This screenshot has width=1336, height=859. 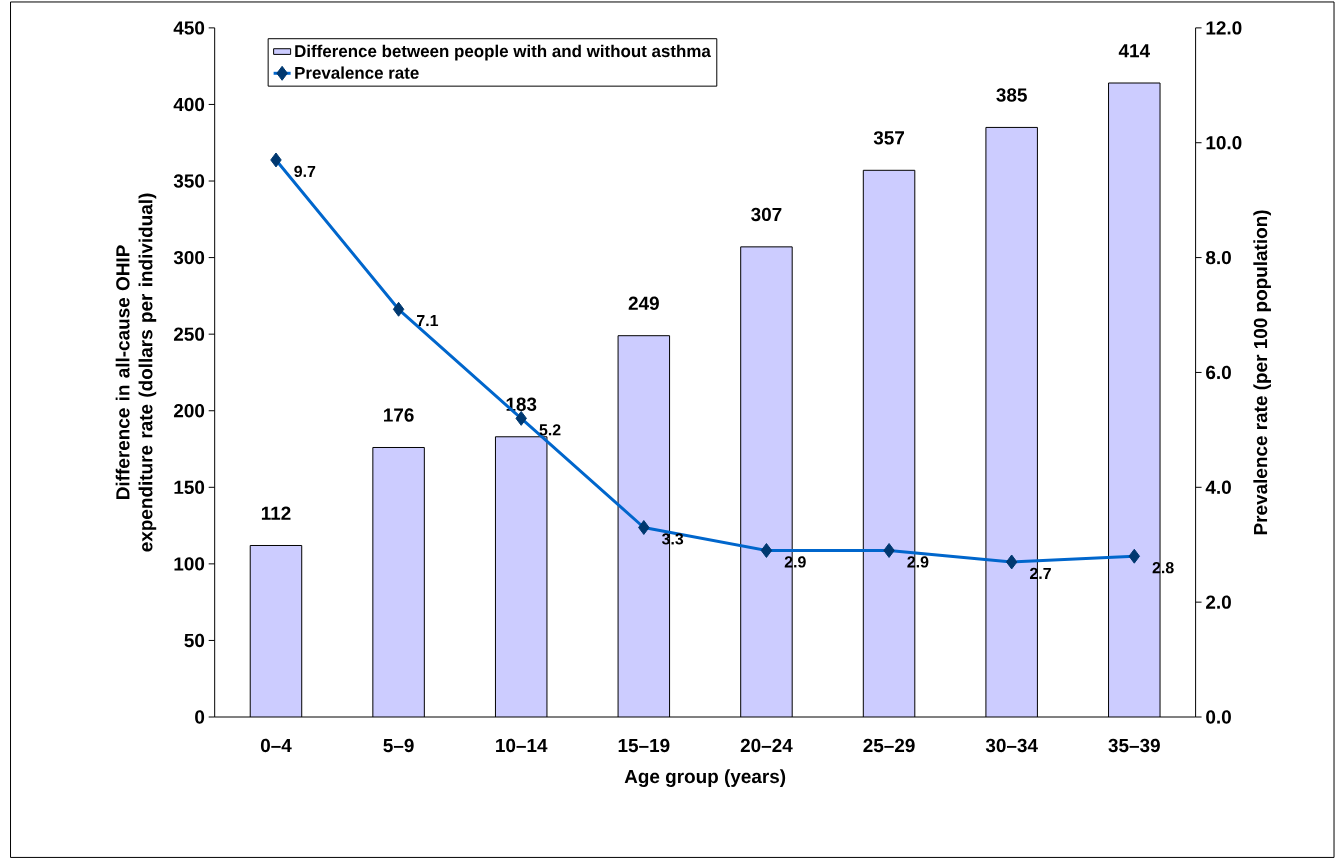 What do you see at coordinates (189, 487) in the screenshot?
I see `y-tick-label: 150` at bounding box center [189, 487].